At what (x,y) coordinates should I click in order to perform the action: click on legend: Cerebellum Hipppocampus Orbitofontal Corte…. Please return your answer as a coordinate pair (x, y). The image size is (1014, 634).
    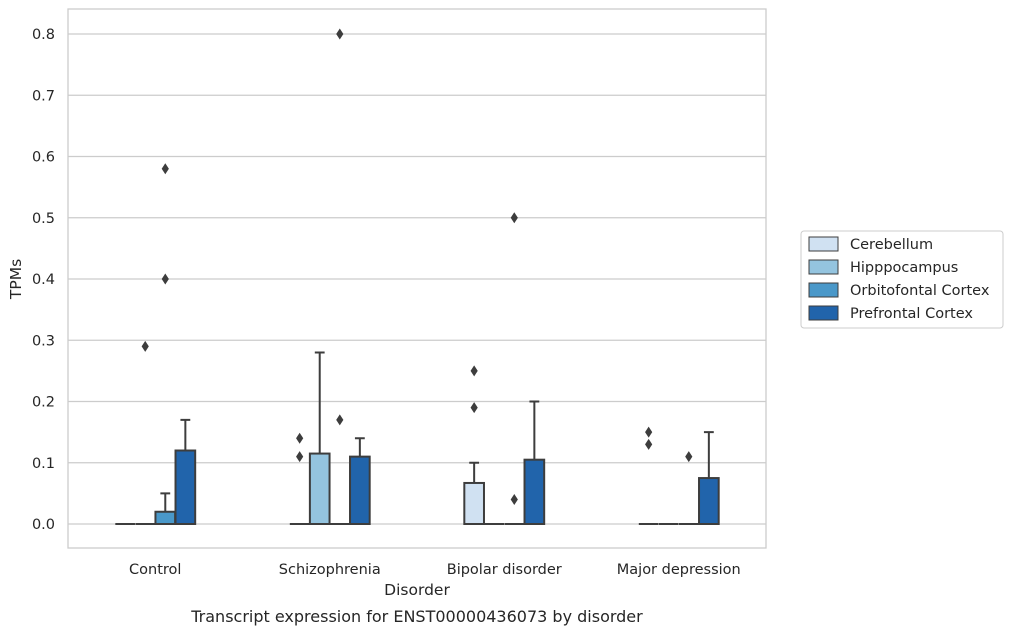
    Looking at the image, I should click on (902, 279).